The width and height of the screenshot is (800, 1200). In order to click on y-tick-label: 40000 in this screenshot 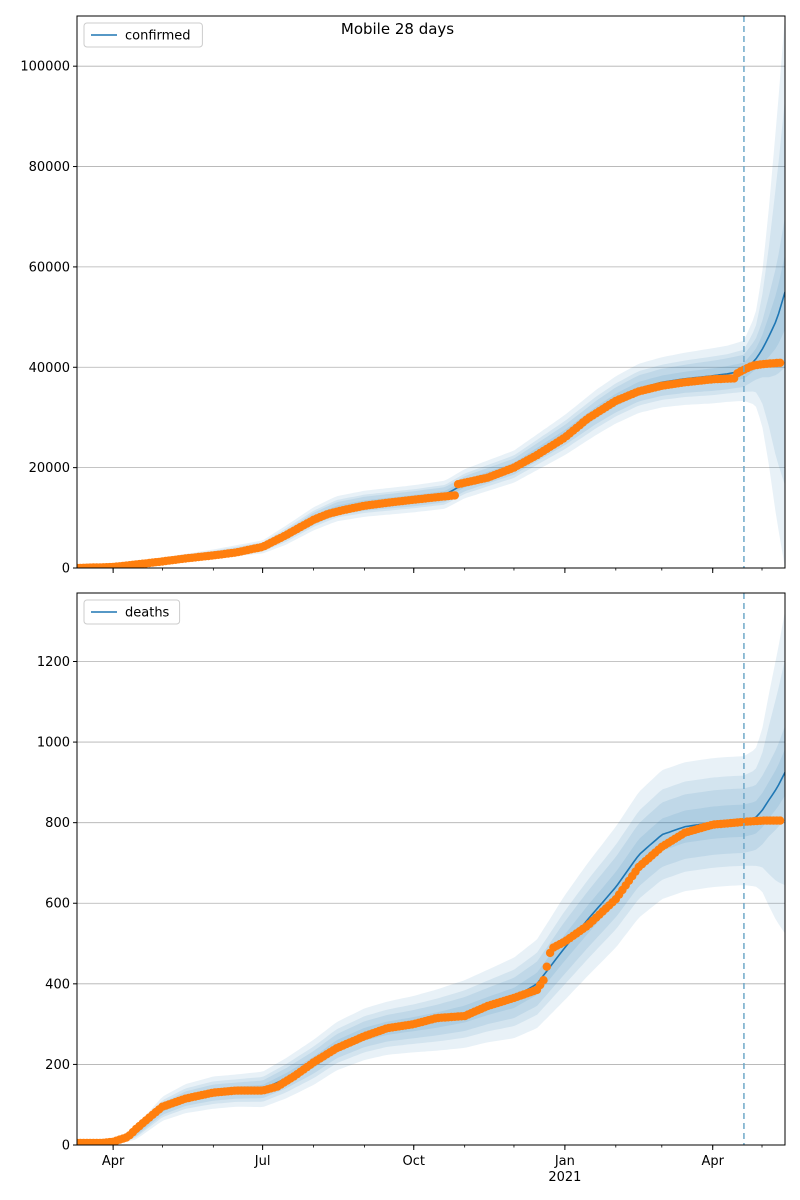, I will do `click(49, 368)`.